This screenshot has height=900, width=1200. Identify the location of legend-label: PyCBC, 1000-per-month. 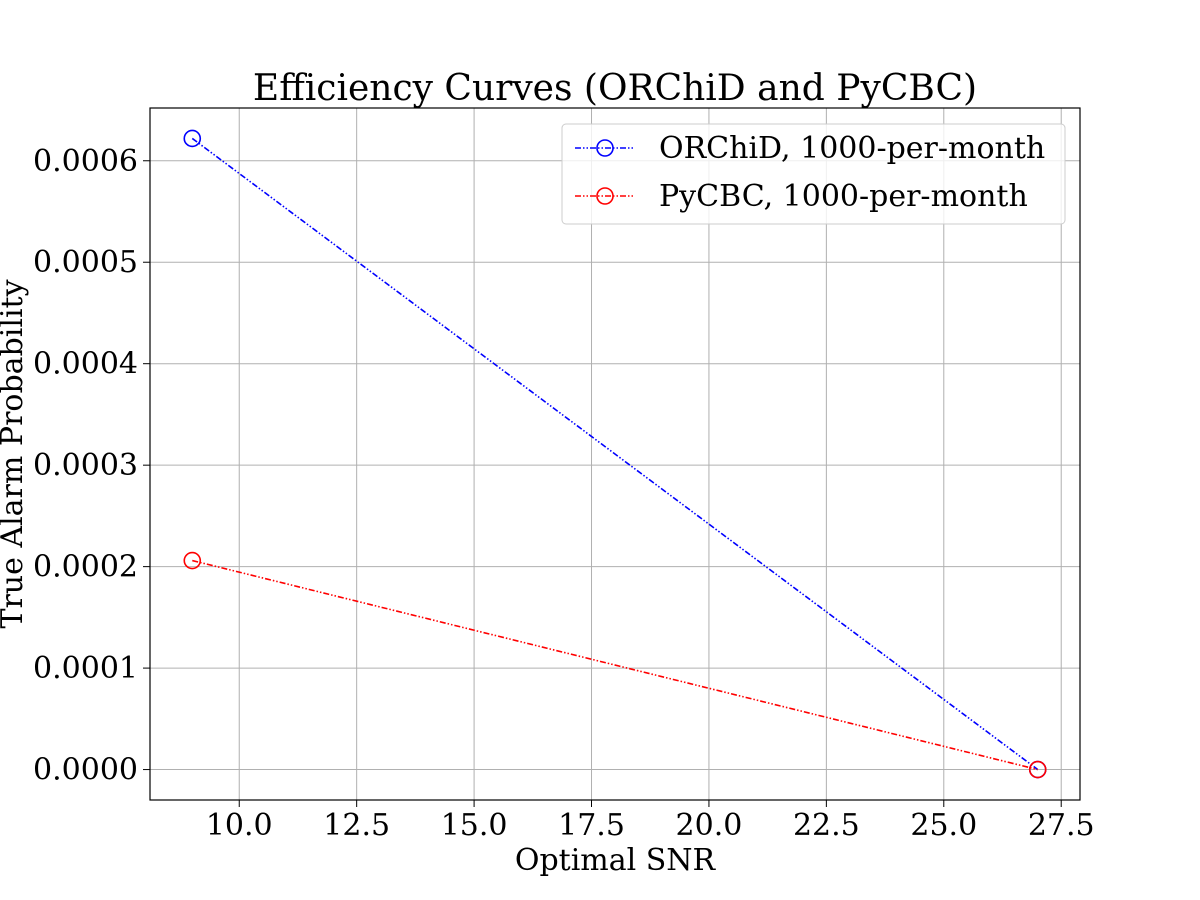
(843, 196).